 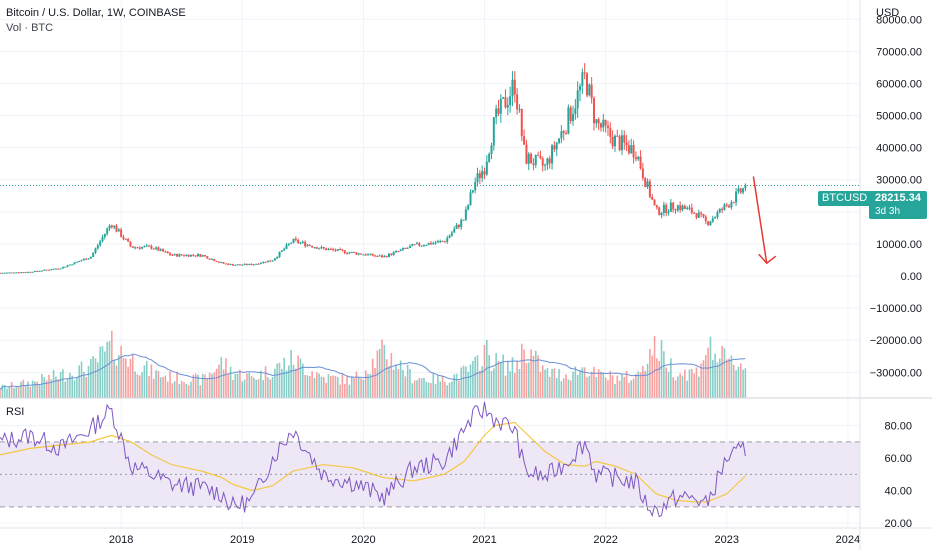 What do you see at coordinates (888, 211) in the screenshot?
I see `bar-countdown: 3d 3h` at bounding box center [888, 211].